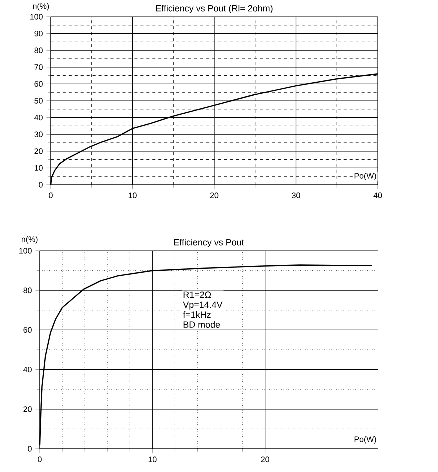 The image size is (438, 472). Describe the element at coordinates (214, 9) in the screenshot. I see `chart-title: Efficiency vs Pout (Rl= 2ohm)` at that location.